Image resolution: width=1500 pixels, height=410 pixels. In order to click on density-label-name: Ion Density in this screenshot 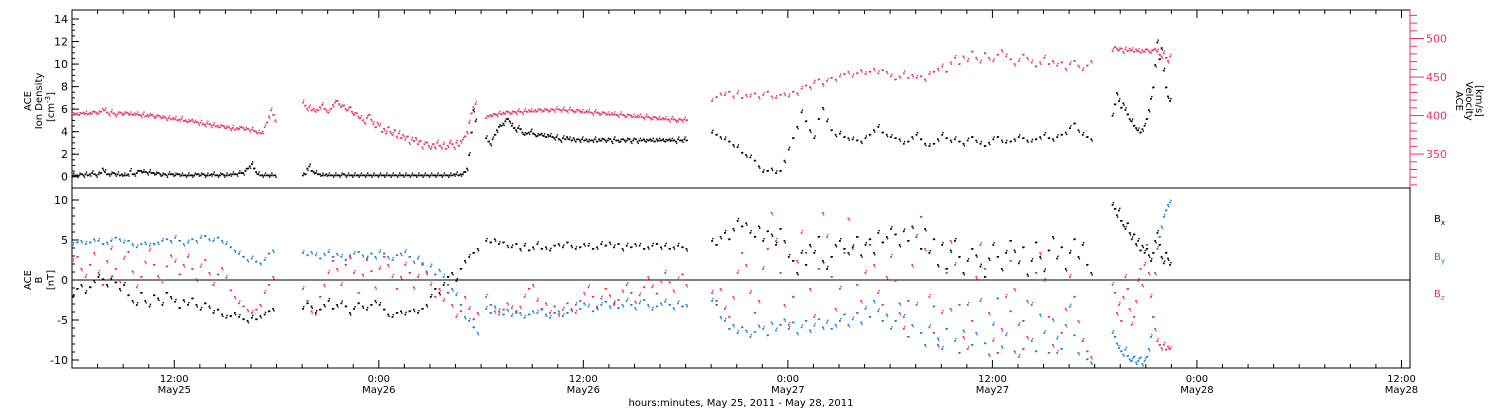, I will do `click(39, 101)`.